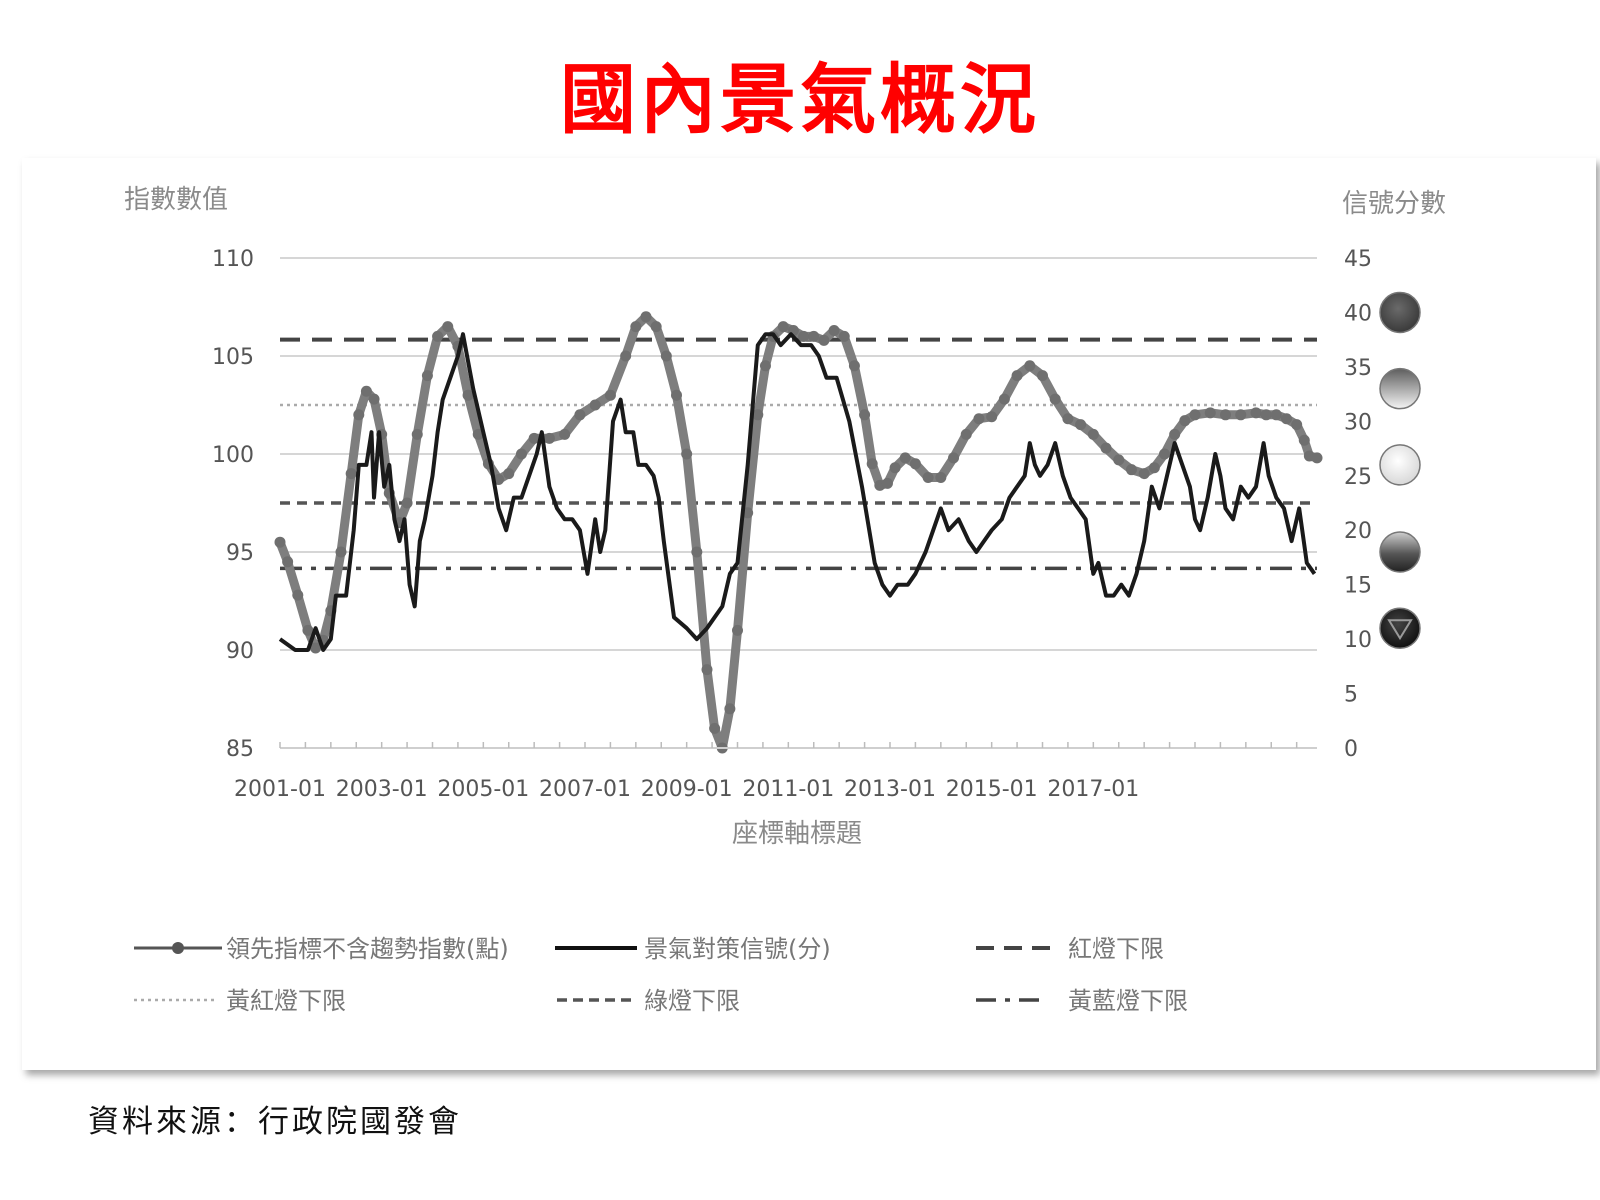 The height and width of the screenshot is (1200, 1600). Describe the element at coordinates (687, 789) in the screenshot. I see `x-tick-label: 2009-01` at that location.